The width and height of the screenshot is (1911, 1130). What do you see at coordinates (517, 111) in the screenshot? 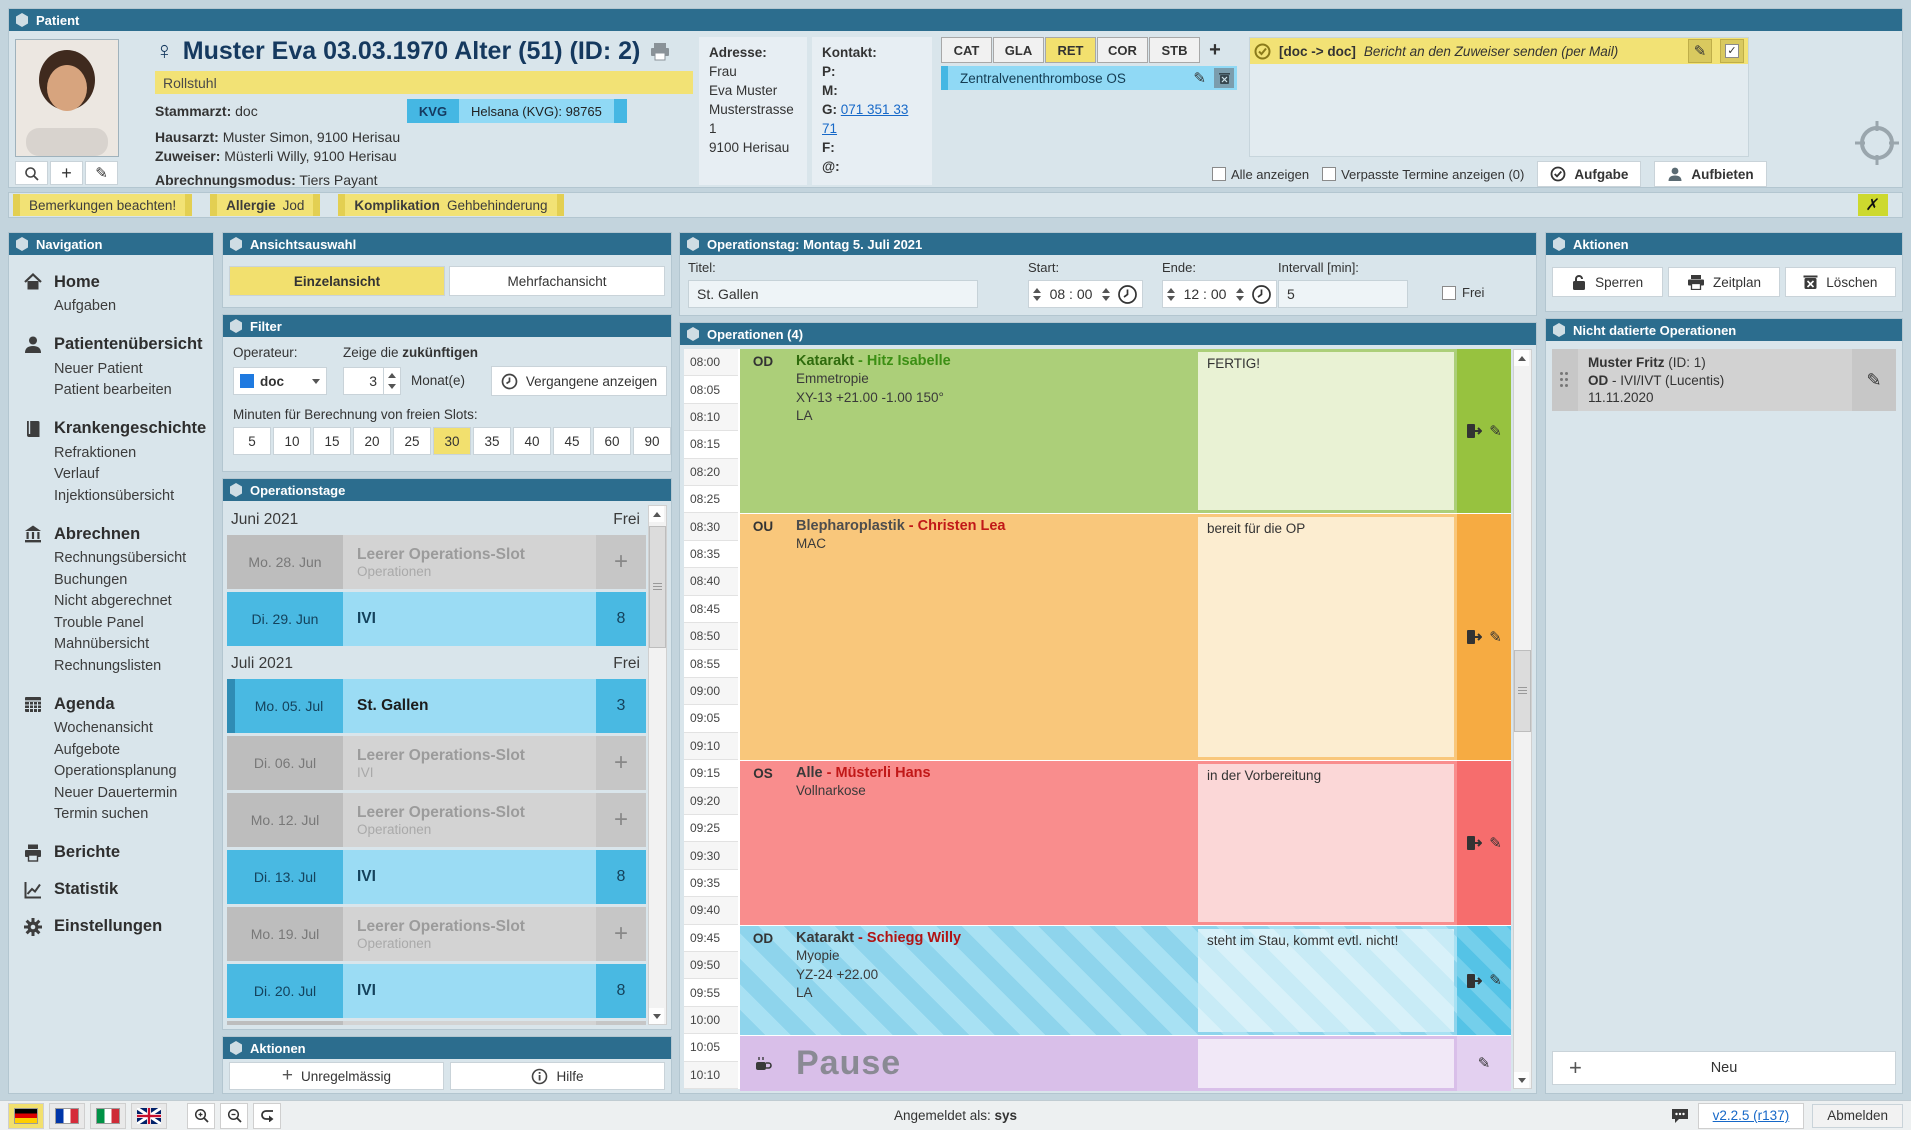
I see `insurance-row: KVG Helsana (KVG): 98765` at bounding box center [517, 111].